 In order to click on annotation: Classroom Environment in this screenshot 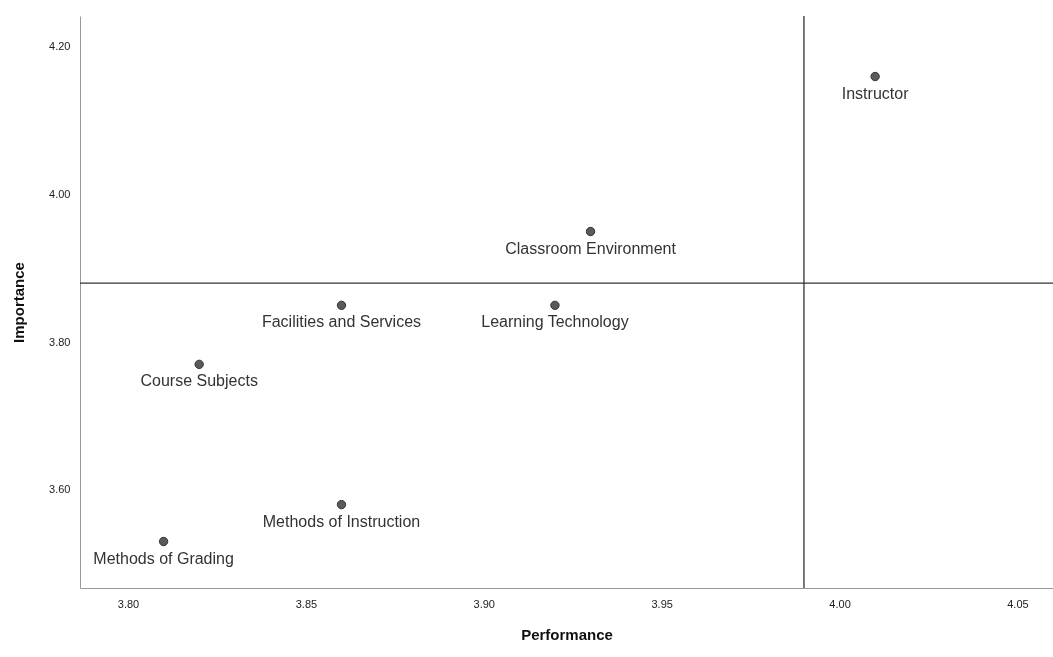, I will do `click(591, 248)`.